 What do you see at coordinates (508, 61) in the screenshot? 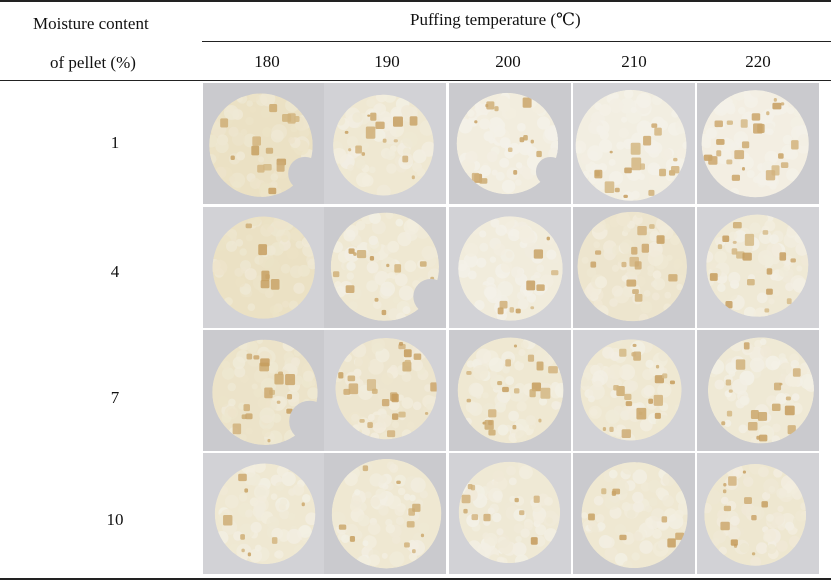
I see `temperature-header: 200` at bounding box center [508, 61].